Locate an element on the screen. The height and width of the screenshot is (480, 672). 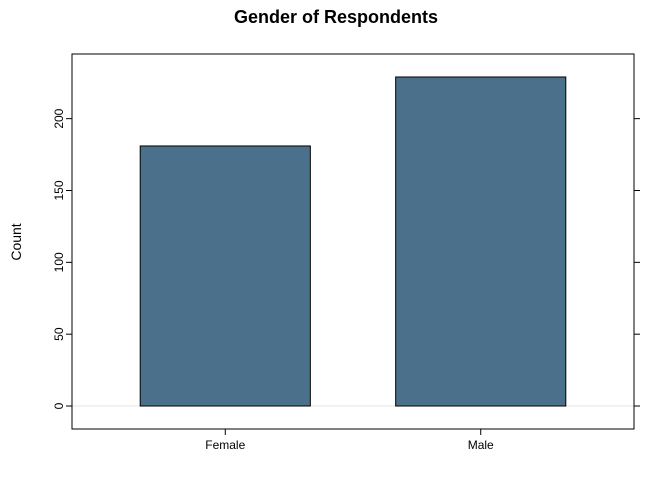
y-tick-label: 200 is located at coordinates (59, 118).